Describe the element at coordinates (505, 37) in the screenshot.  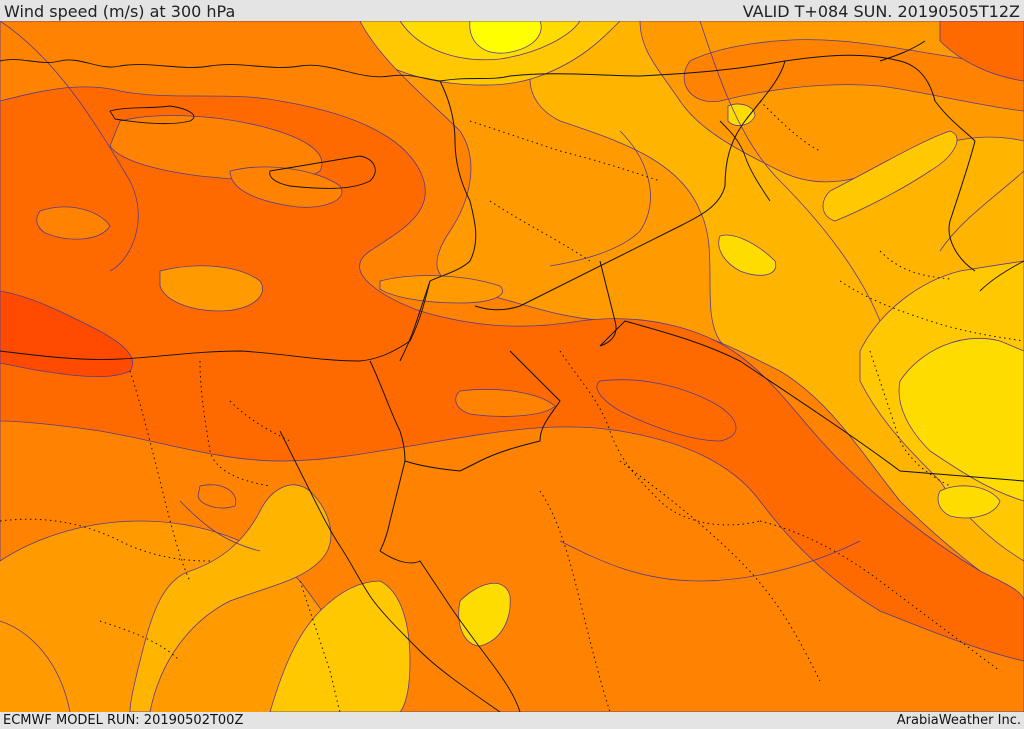
I see `band-lowest-north` at that location.